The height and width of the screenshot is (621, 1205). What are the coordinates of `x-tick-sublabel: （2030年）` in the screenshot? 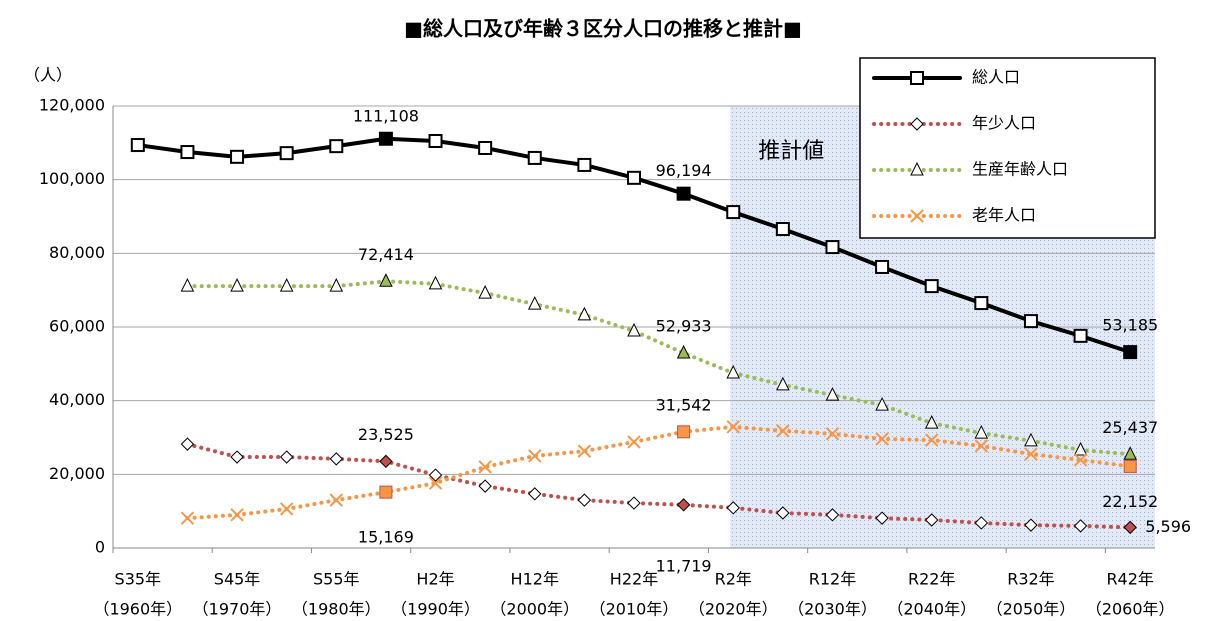 It's located at (832, 609).